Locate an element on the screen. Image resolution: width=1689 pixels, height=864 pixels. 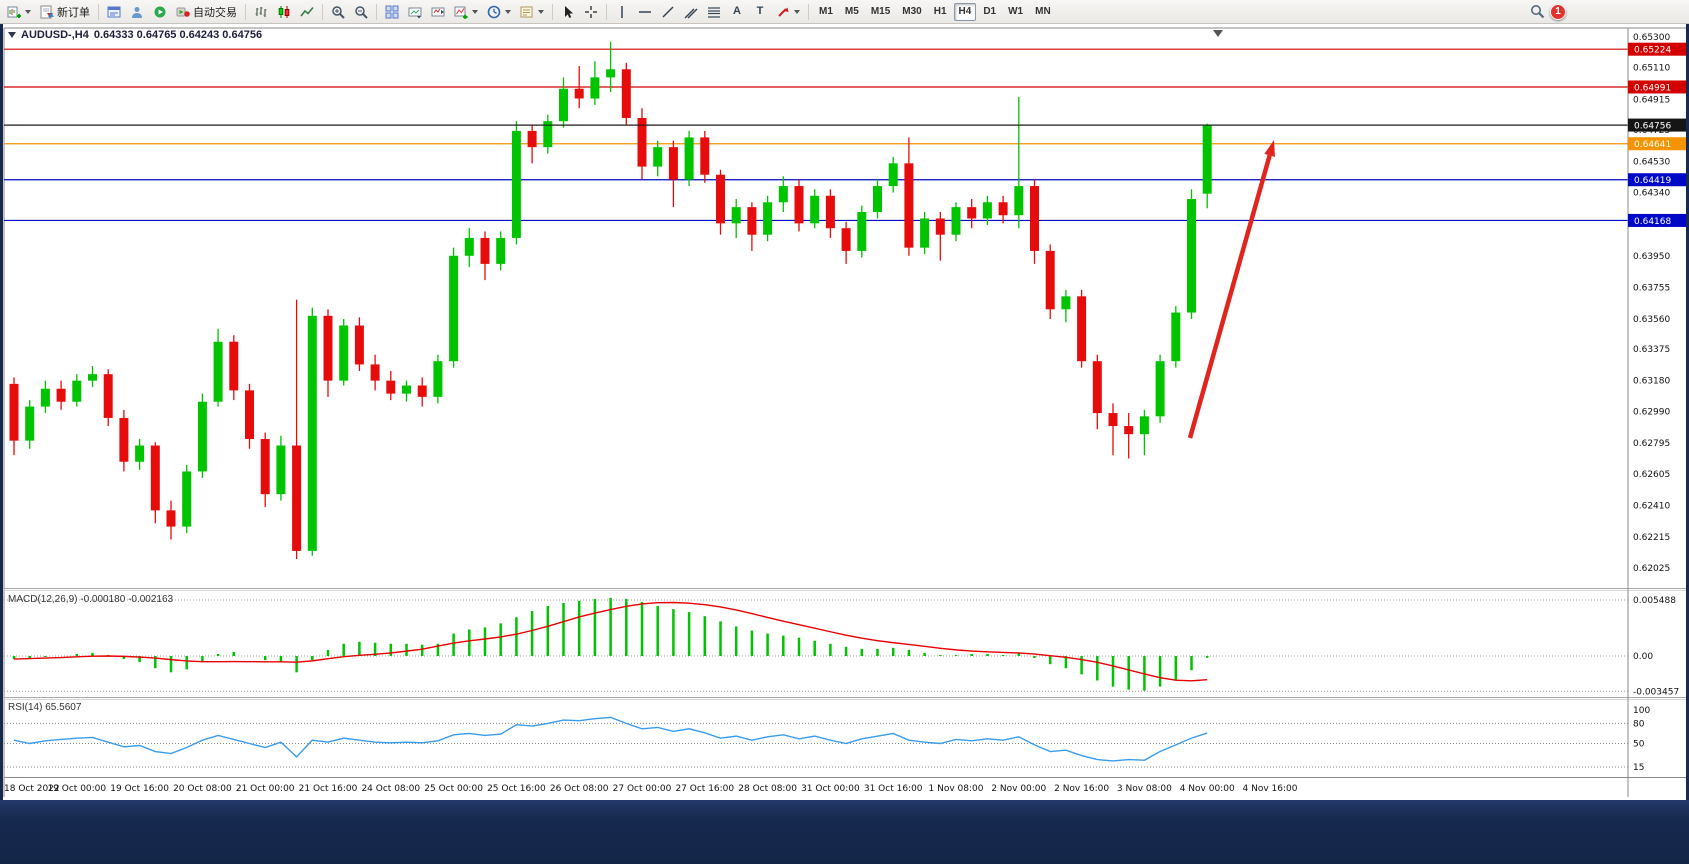
candlestick-chart-button is located at coordinates (284, 12).